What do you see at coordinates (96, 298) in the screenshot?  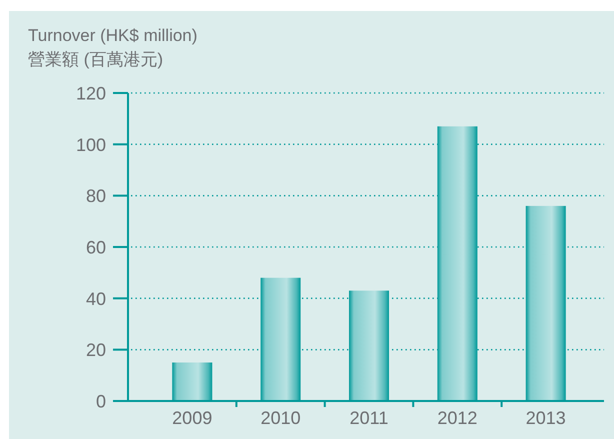 I see `y-tick-label: 40` at bounding box center [96, 298].